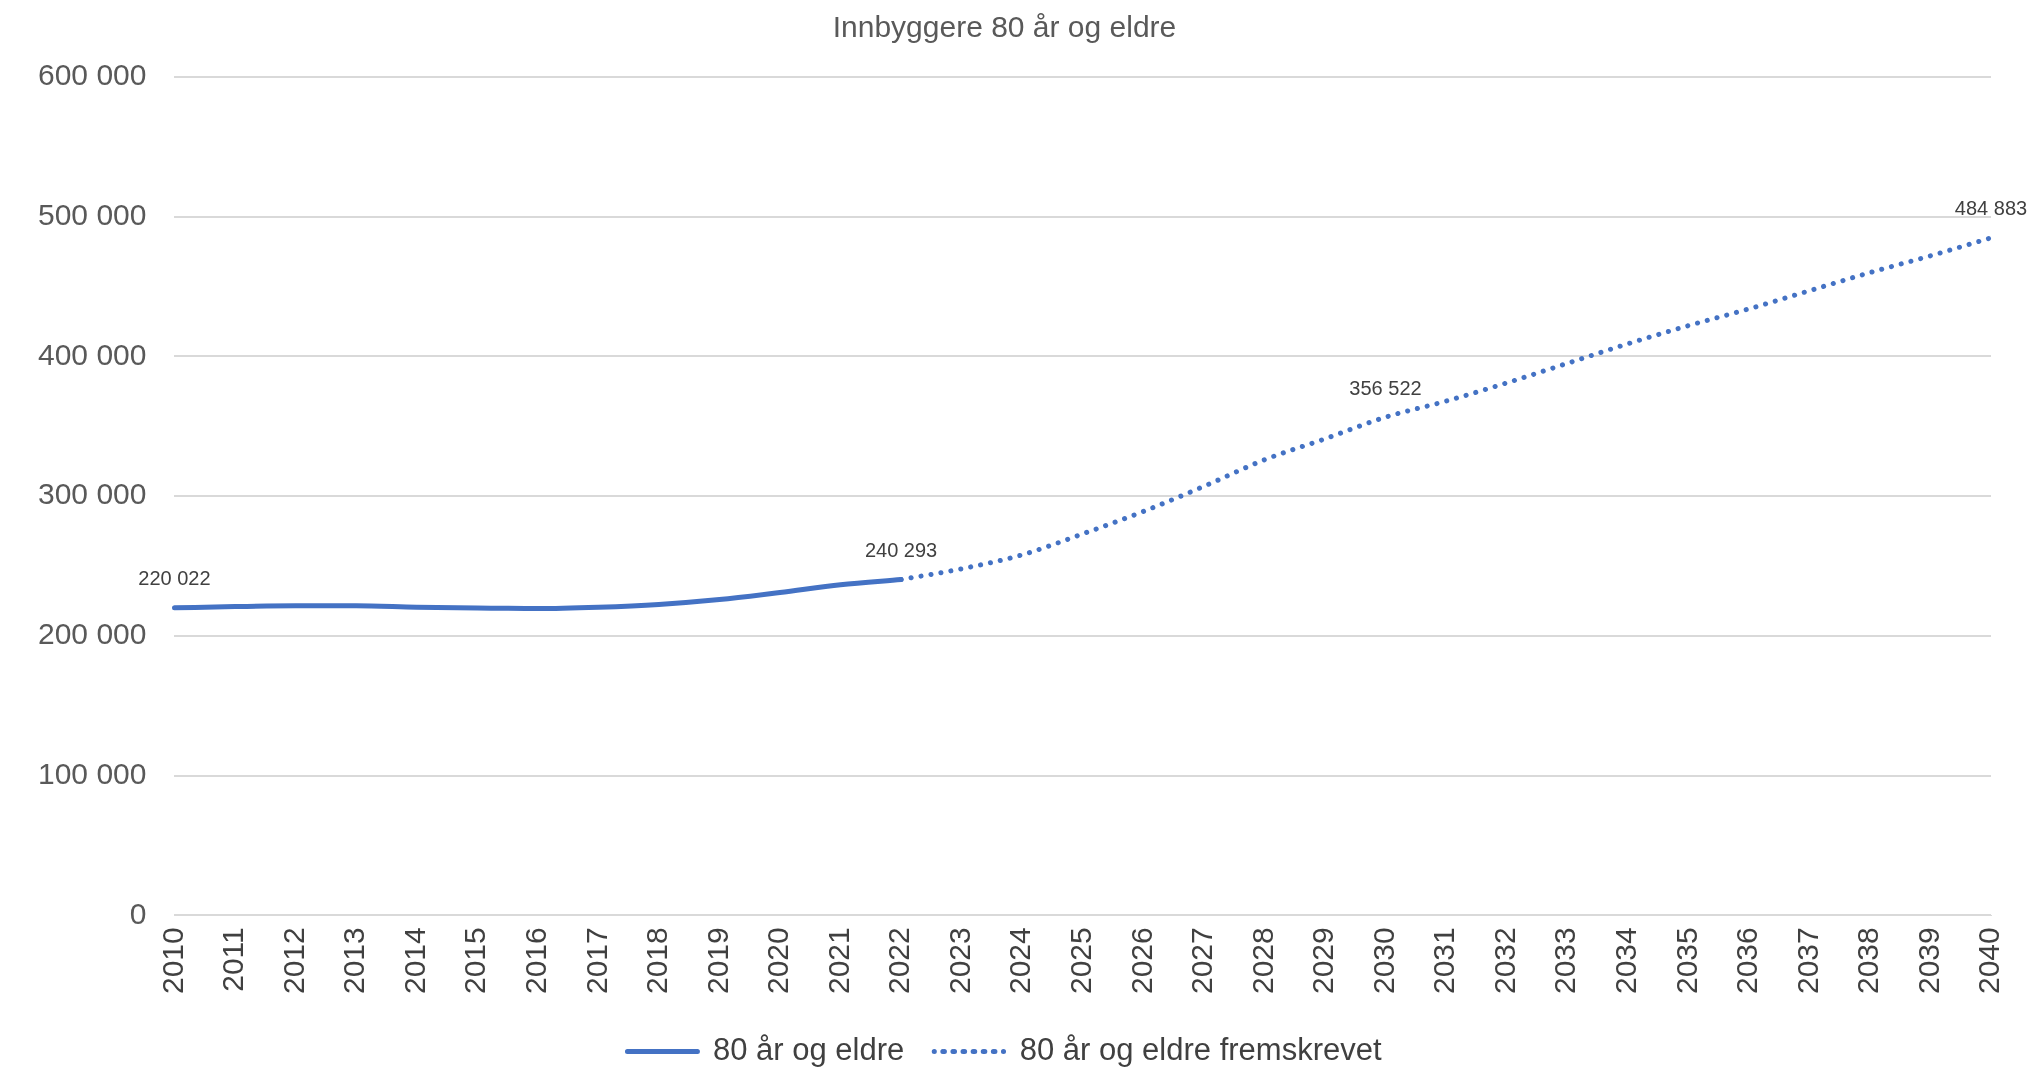 This screenshot has height=1082, width=2039. Describe the element at coordinates (92, 634) in the screenshot. I see `y-tick-label: 200 000` at that location.